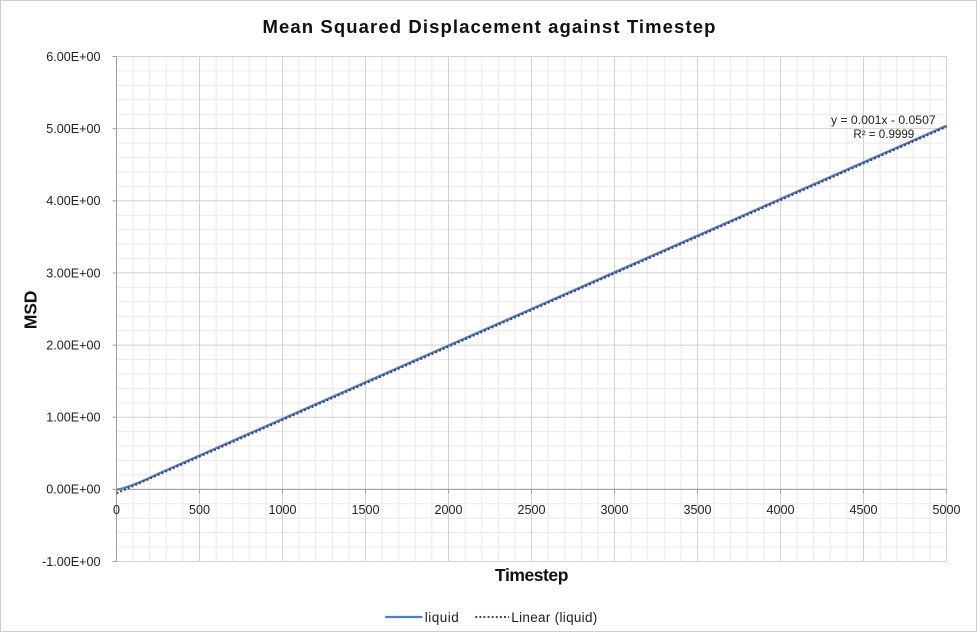 This screenshot has width=977, height=638. Describe the element at coordinates (531, 510) in the screenshot. I see `svg-text: 2500` at that location.